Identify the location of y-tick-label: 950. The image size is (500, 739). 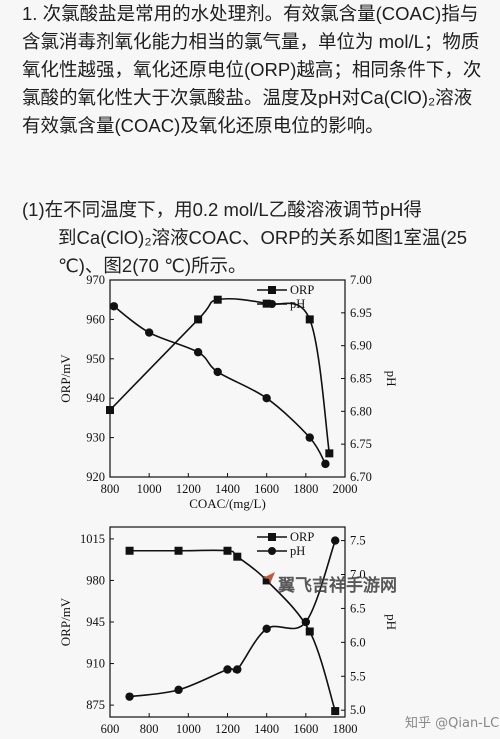
(95, 359).